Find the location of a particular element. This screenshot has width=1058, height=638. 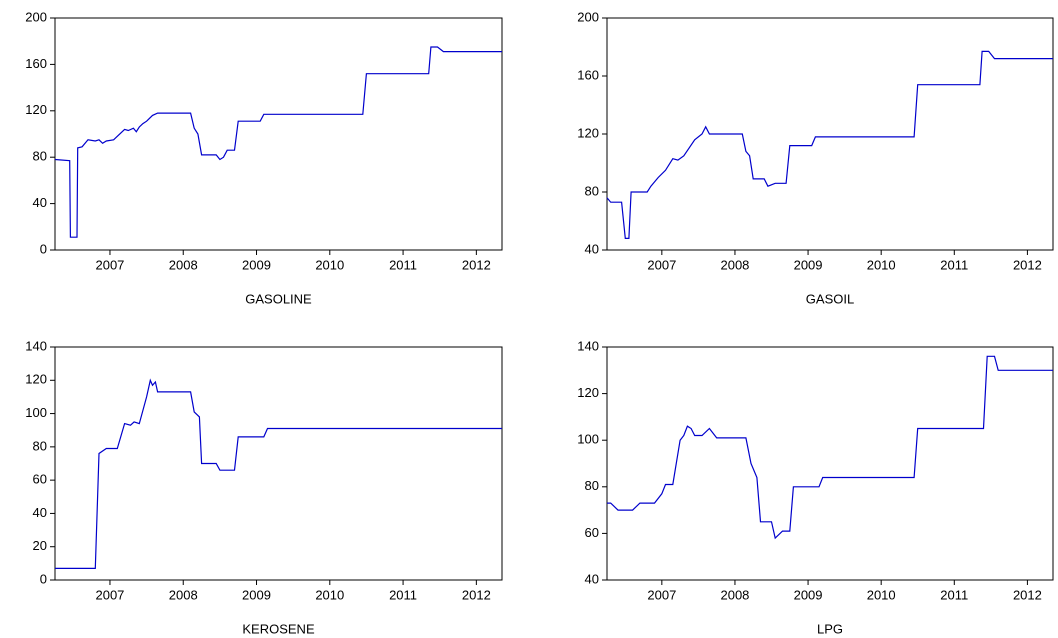

chart-title: GASOIL is located at coordinates (830, 298).